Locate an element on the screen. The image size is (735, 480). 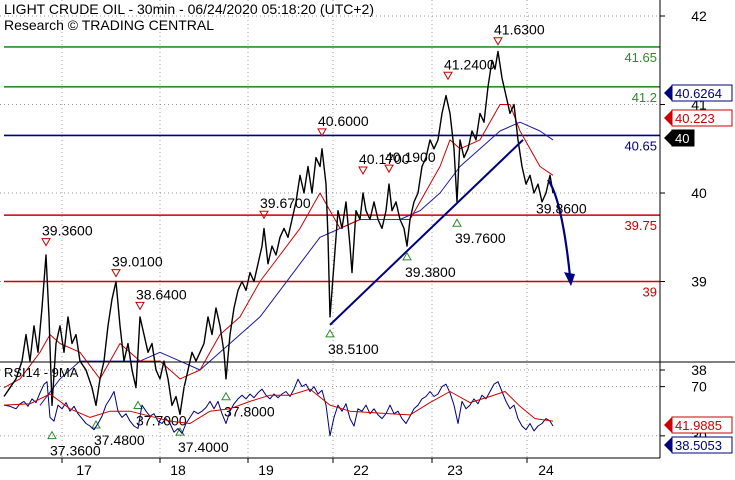
series-rsi is located at coordinates (278, 407).